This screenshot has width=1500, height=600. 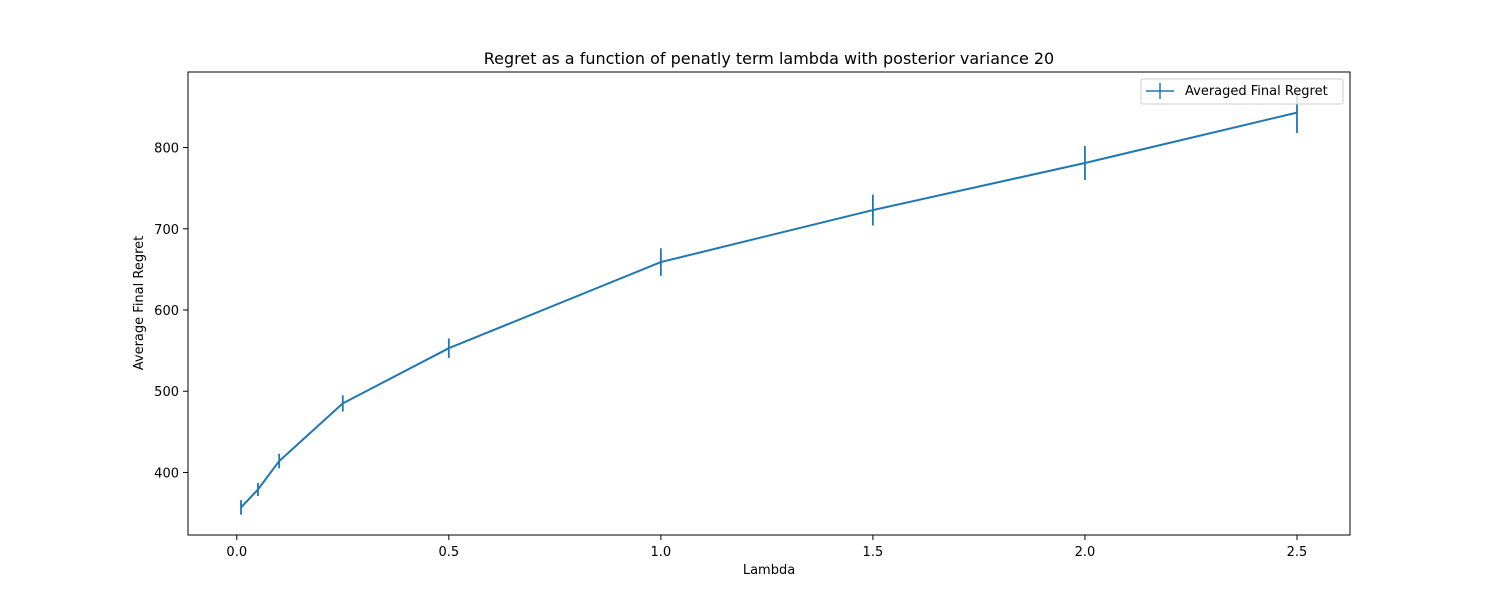 I want to click on x-tick-label: 0.5, so click(x=448, y=552).